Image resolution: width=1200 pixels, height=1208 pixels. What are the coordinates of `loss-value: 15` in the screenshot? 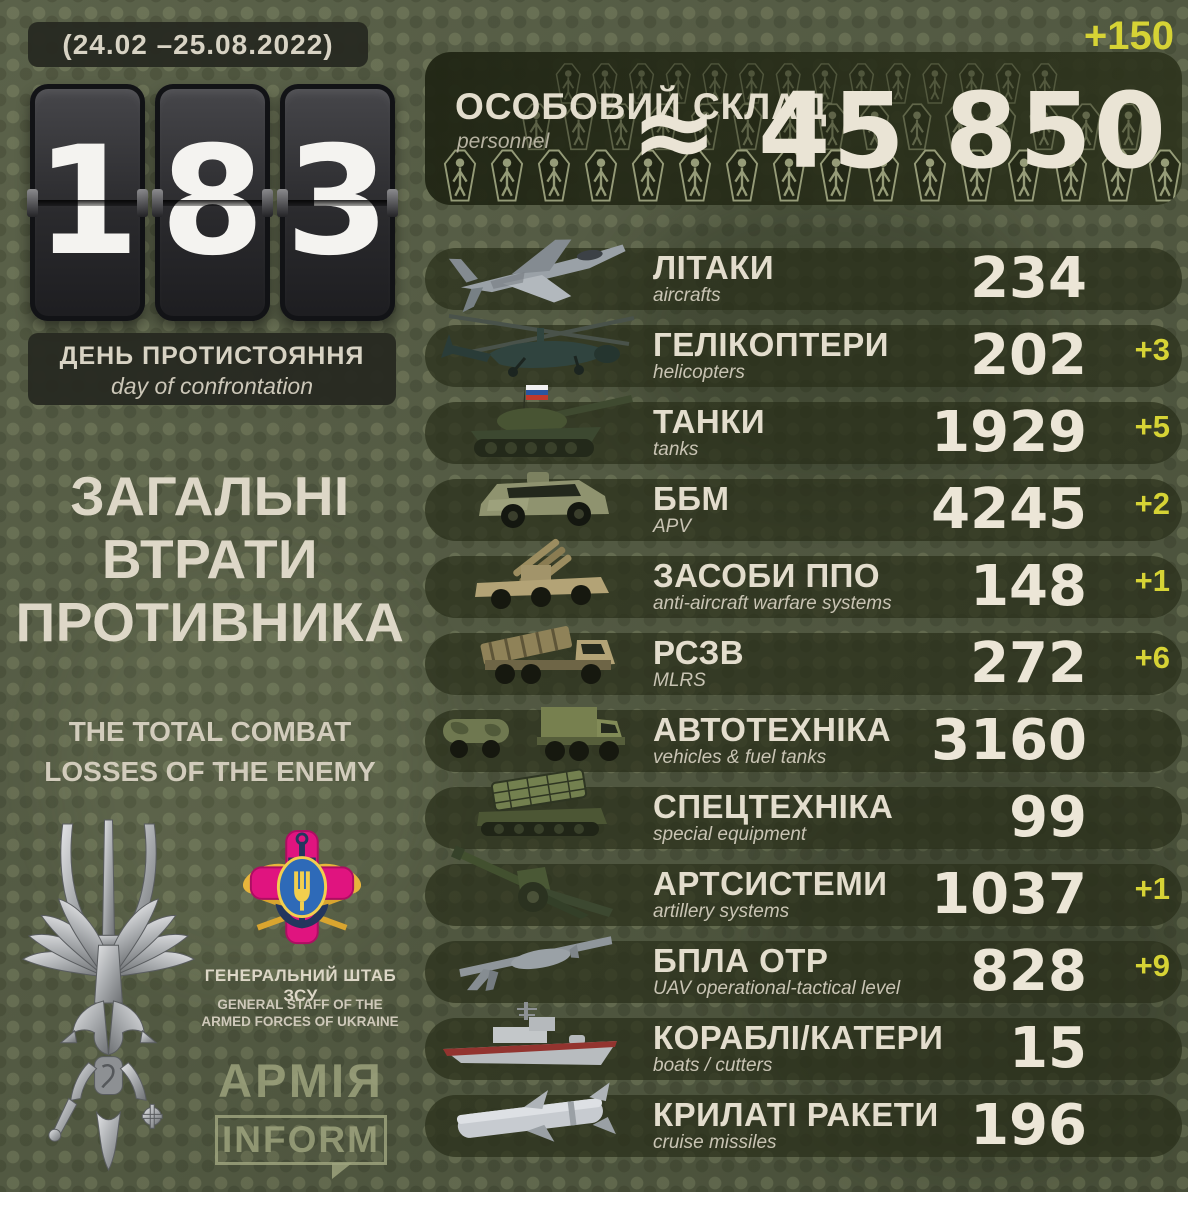 It's located at (1048, 1048).